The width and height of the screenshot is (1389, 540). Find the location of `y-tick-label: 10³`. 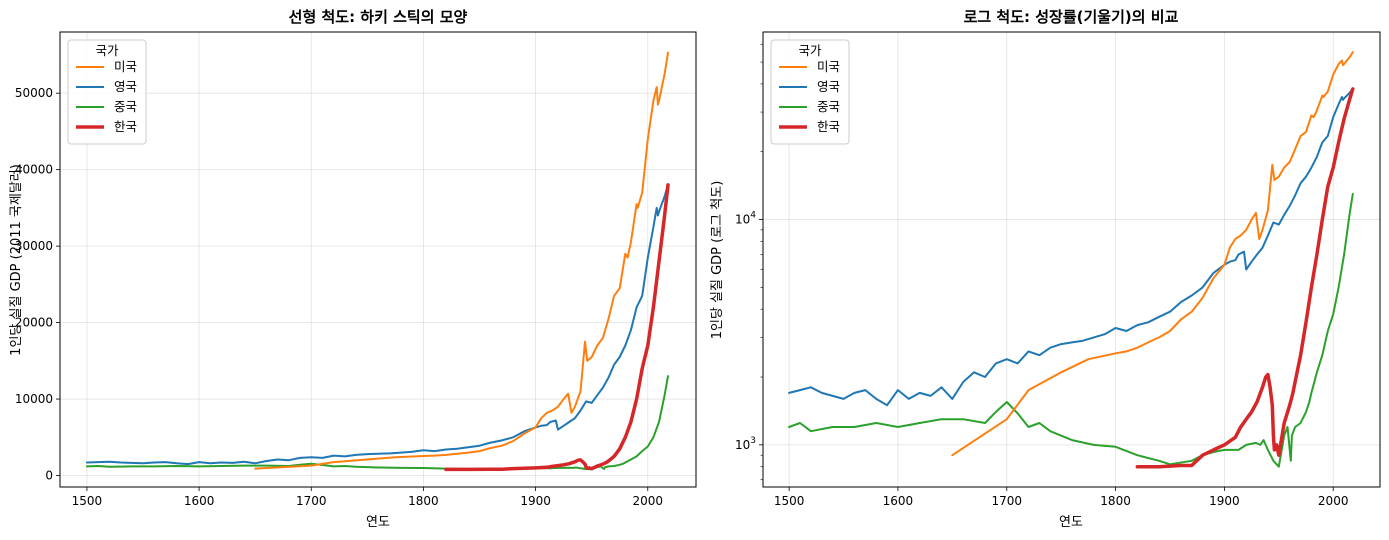

y-tick-label: 10³ is located at coordinates (745, 444).